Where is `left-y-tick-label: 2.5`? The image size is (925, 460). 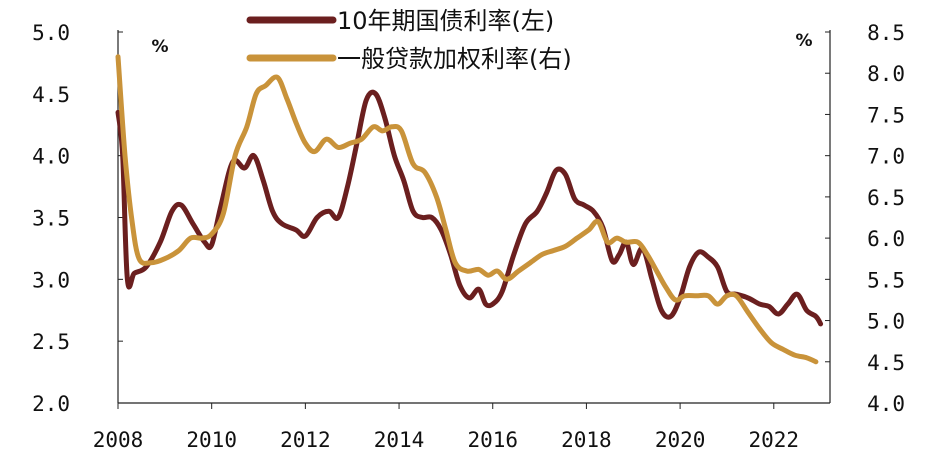
left-y-tick-label: 2.5 is located at coordinates (51, 342).